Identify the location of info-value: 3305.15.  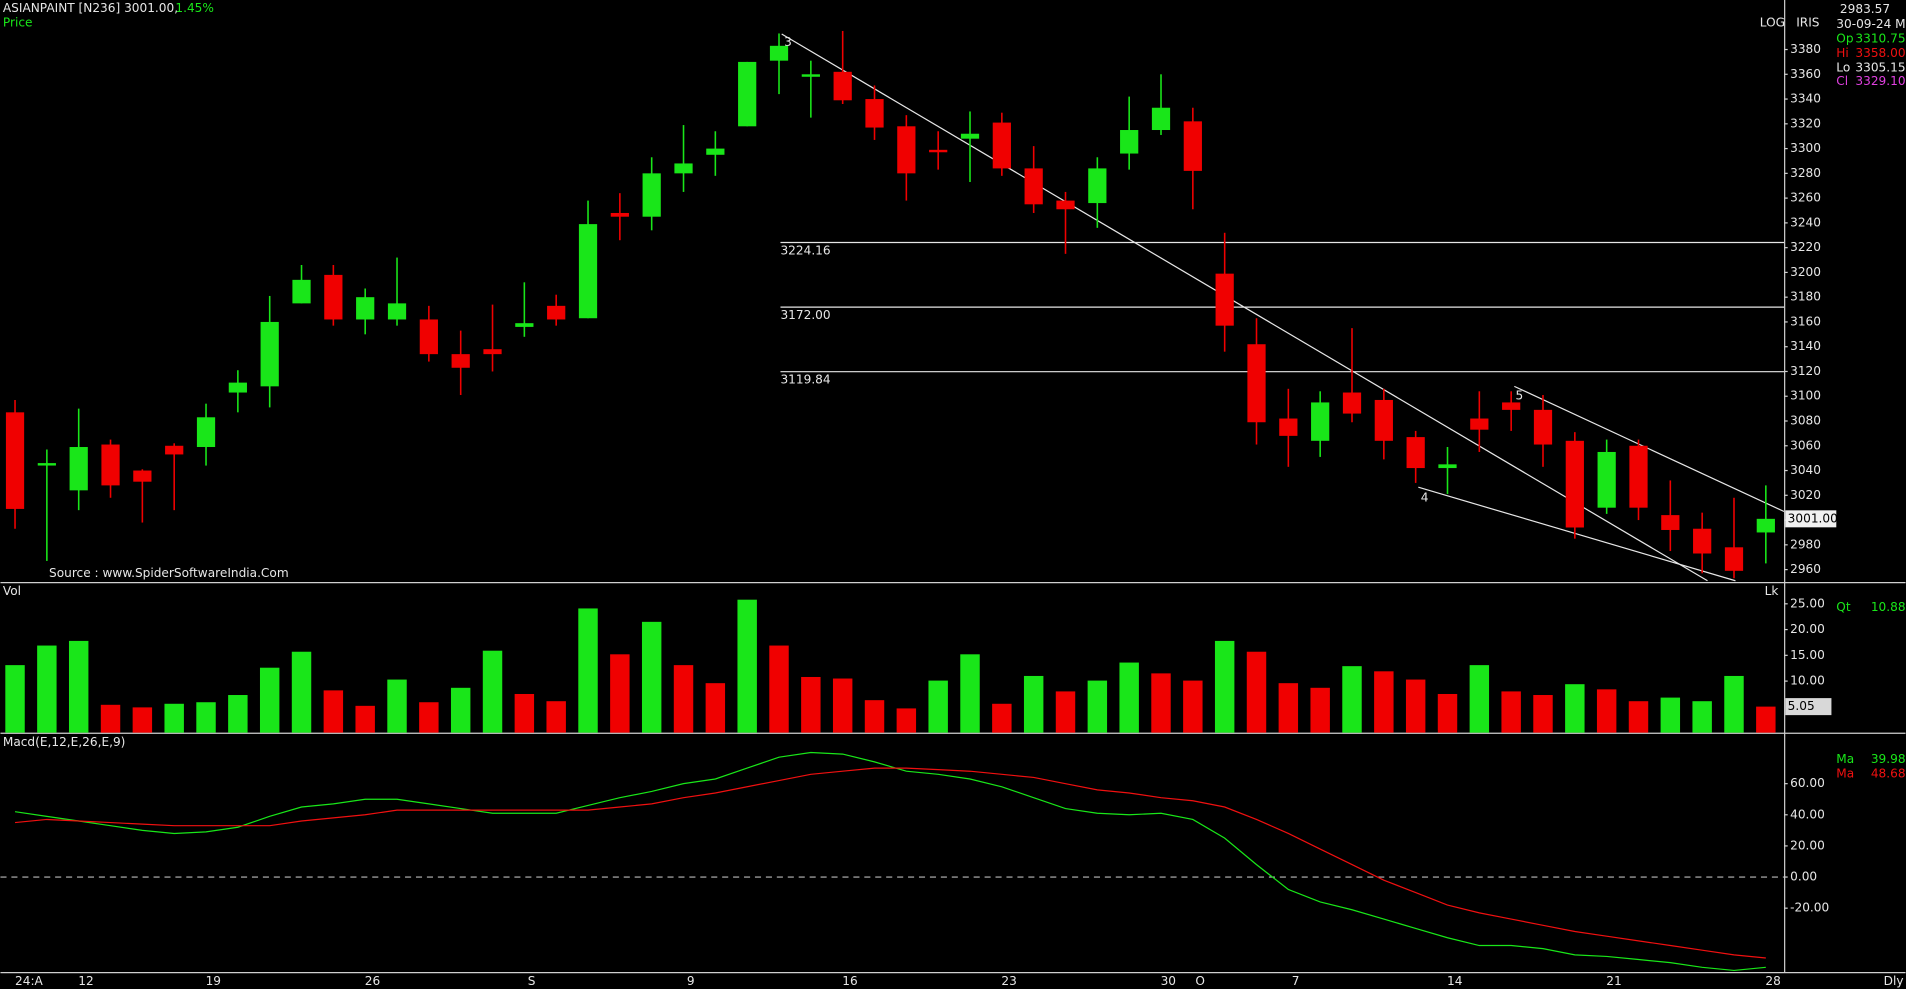
(1880, 68).